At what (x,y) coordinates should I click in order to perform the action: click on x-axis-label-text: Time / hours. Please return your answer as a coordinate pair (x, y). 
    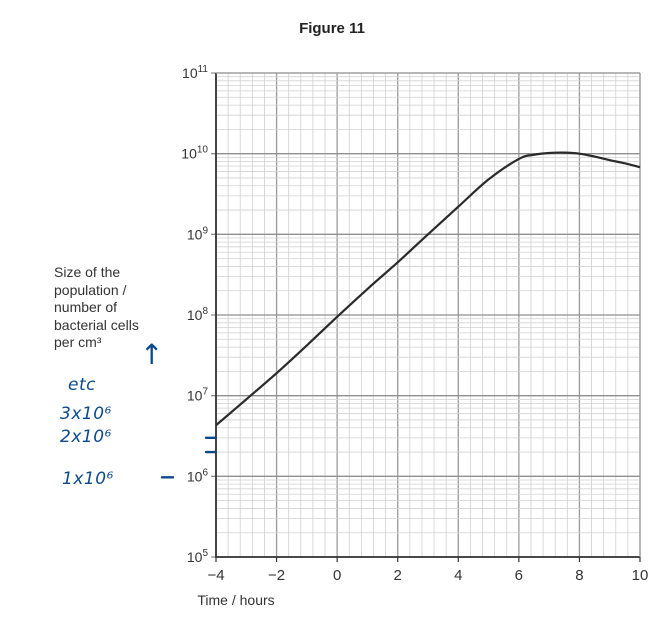
    Looking at the image, I should click on (236, 600).